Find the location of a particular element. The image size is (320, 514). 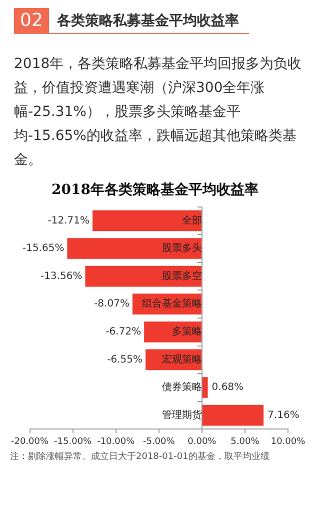

y-tick-label: 全部 is located at coordinates (192, 220).